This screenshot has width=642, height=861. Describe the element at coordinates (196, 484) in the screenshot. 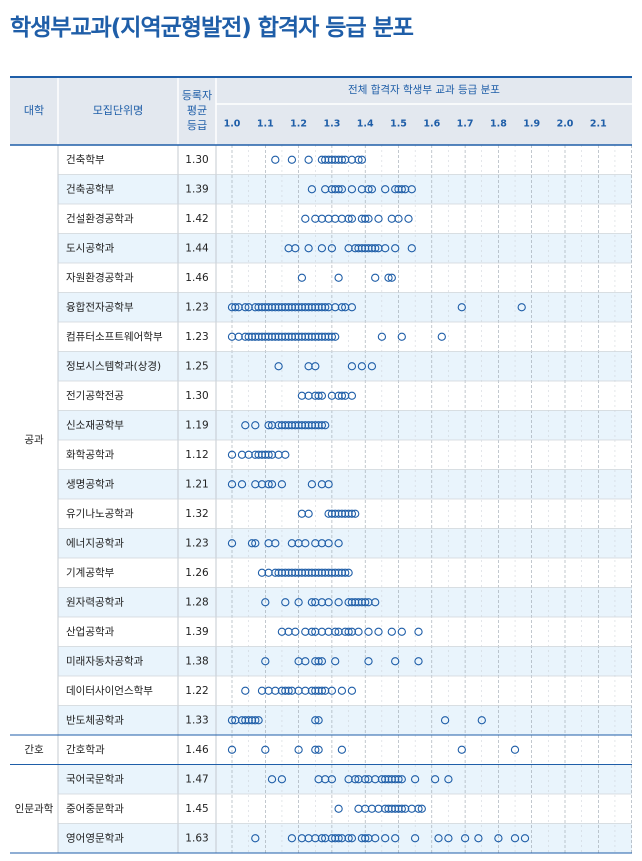

I see `average-grade: 1.21` at that location.